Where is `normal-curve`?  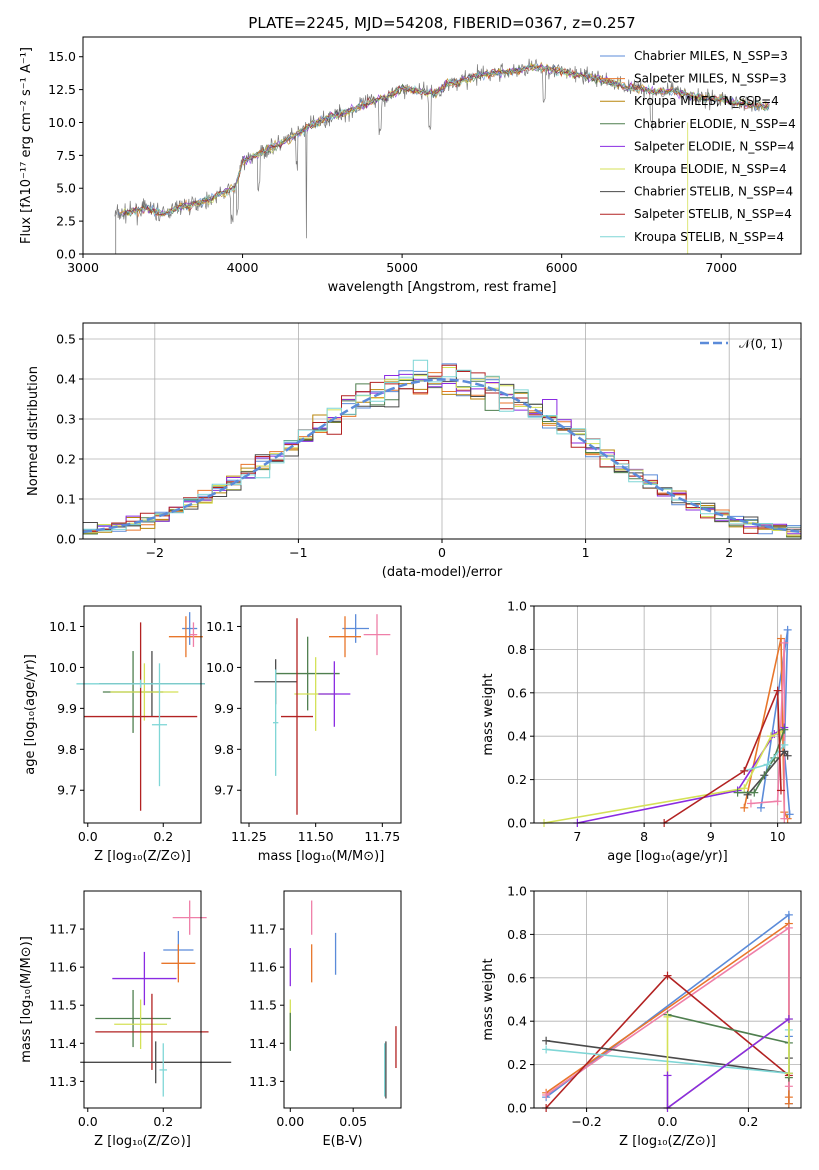
normal-curve is located at coordinates (442, 456).